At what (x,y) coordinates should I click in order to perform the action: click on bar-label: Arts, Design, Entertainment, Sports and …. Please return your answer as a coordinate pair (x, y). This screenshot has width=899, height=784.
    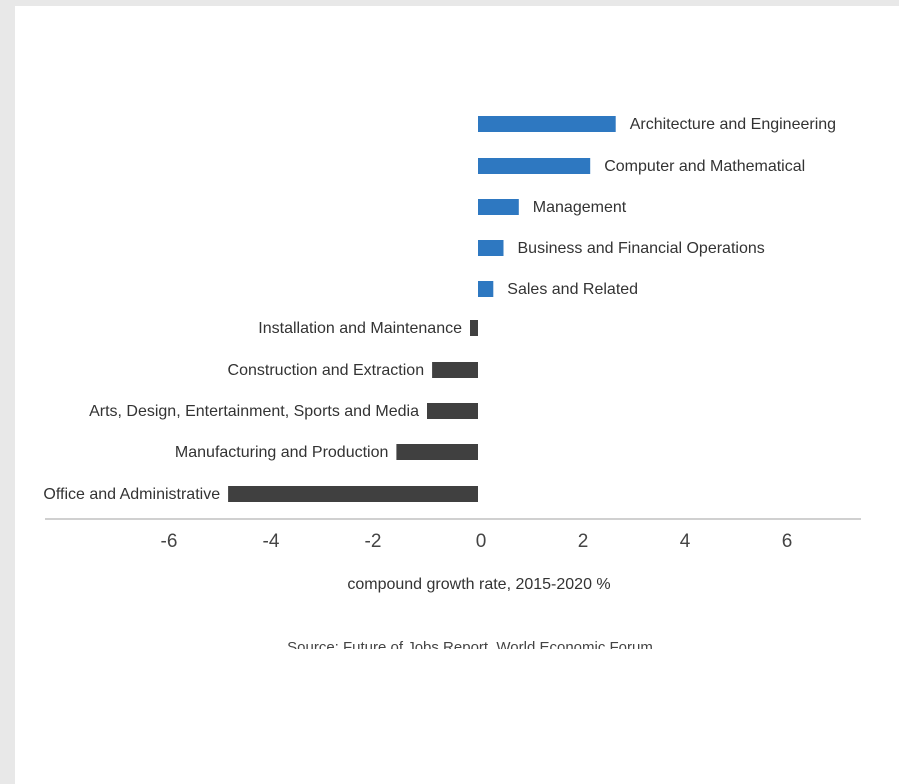
    Looking at the image, I should click on (254, 411).